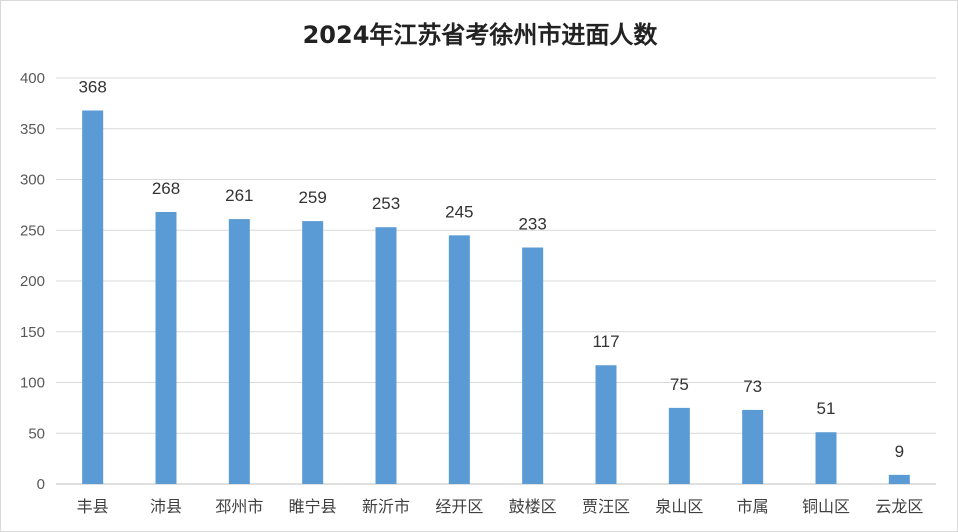  I want to click on y-tick-label: 150, so click(32, 332).